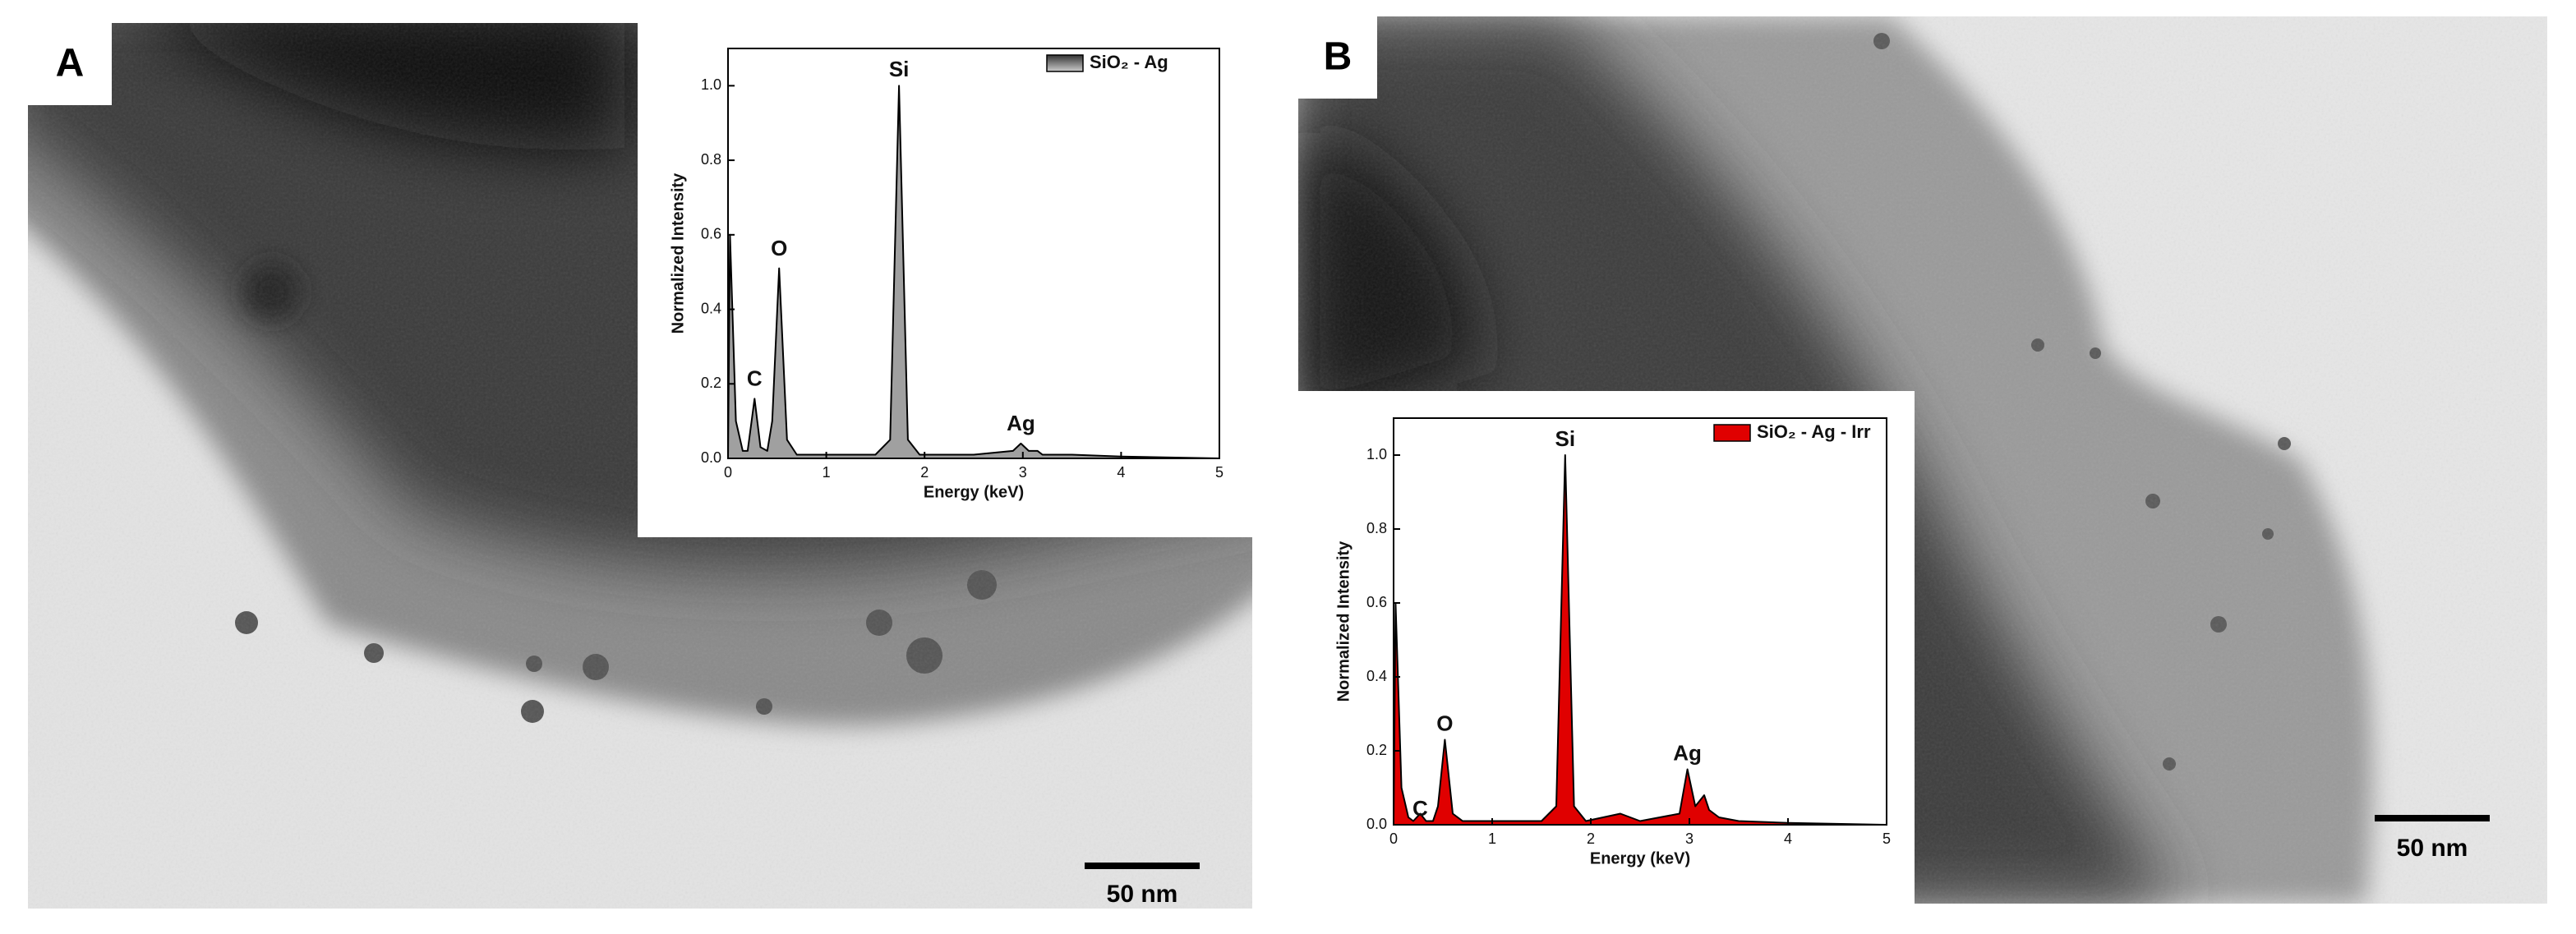 The width and height of the screenshot is (2576, 934). Describe the element at coordinates (1814, 432) in the screenshot. I see `legend-label: SiO₂ - Ag - Irr` at that location.